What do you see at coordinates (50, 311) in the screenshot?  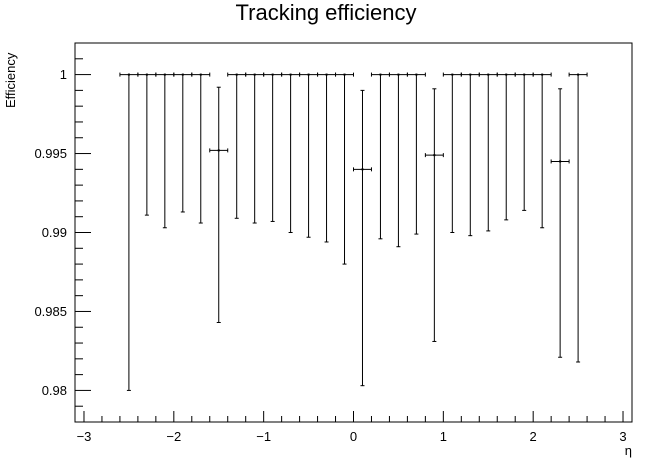 I see `y-tick-label: 0.985` at bounding box center [50, 311].